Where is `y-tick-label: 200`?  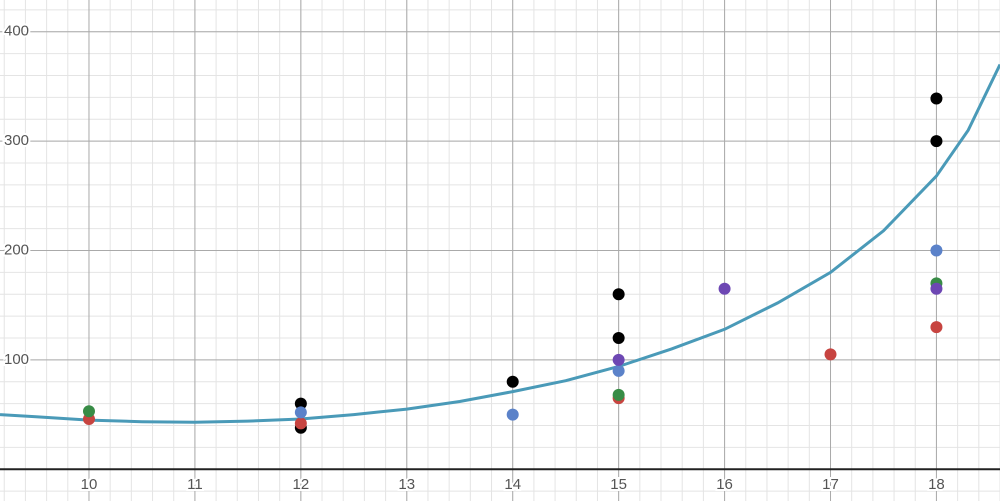
y-tick-label: 200 is located at coordinates (16, 249).